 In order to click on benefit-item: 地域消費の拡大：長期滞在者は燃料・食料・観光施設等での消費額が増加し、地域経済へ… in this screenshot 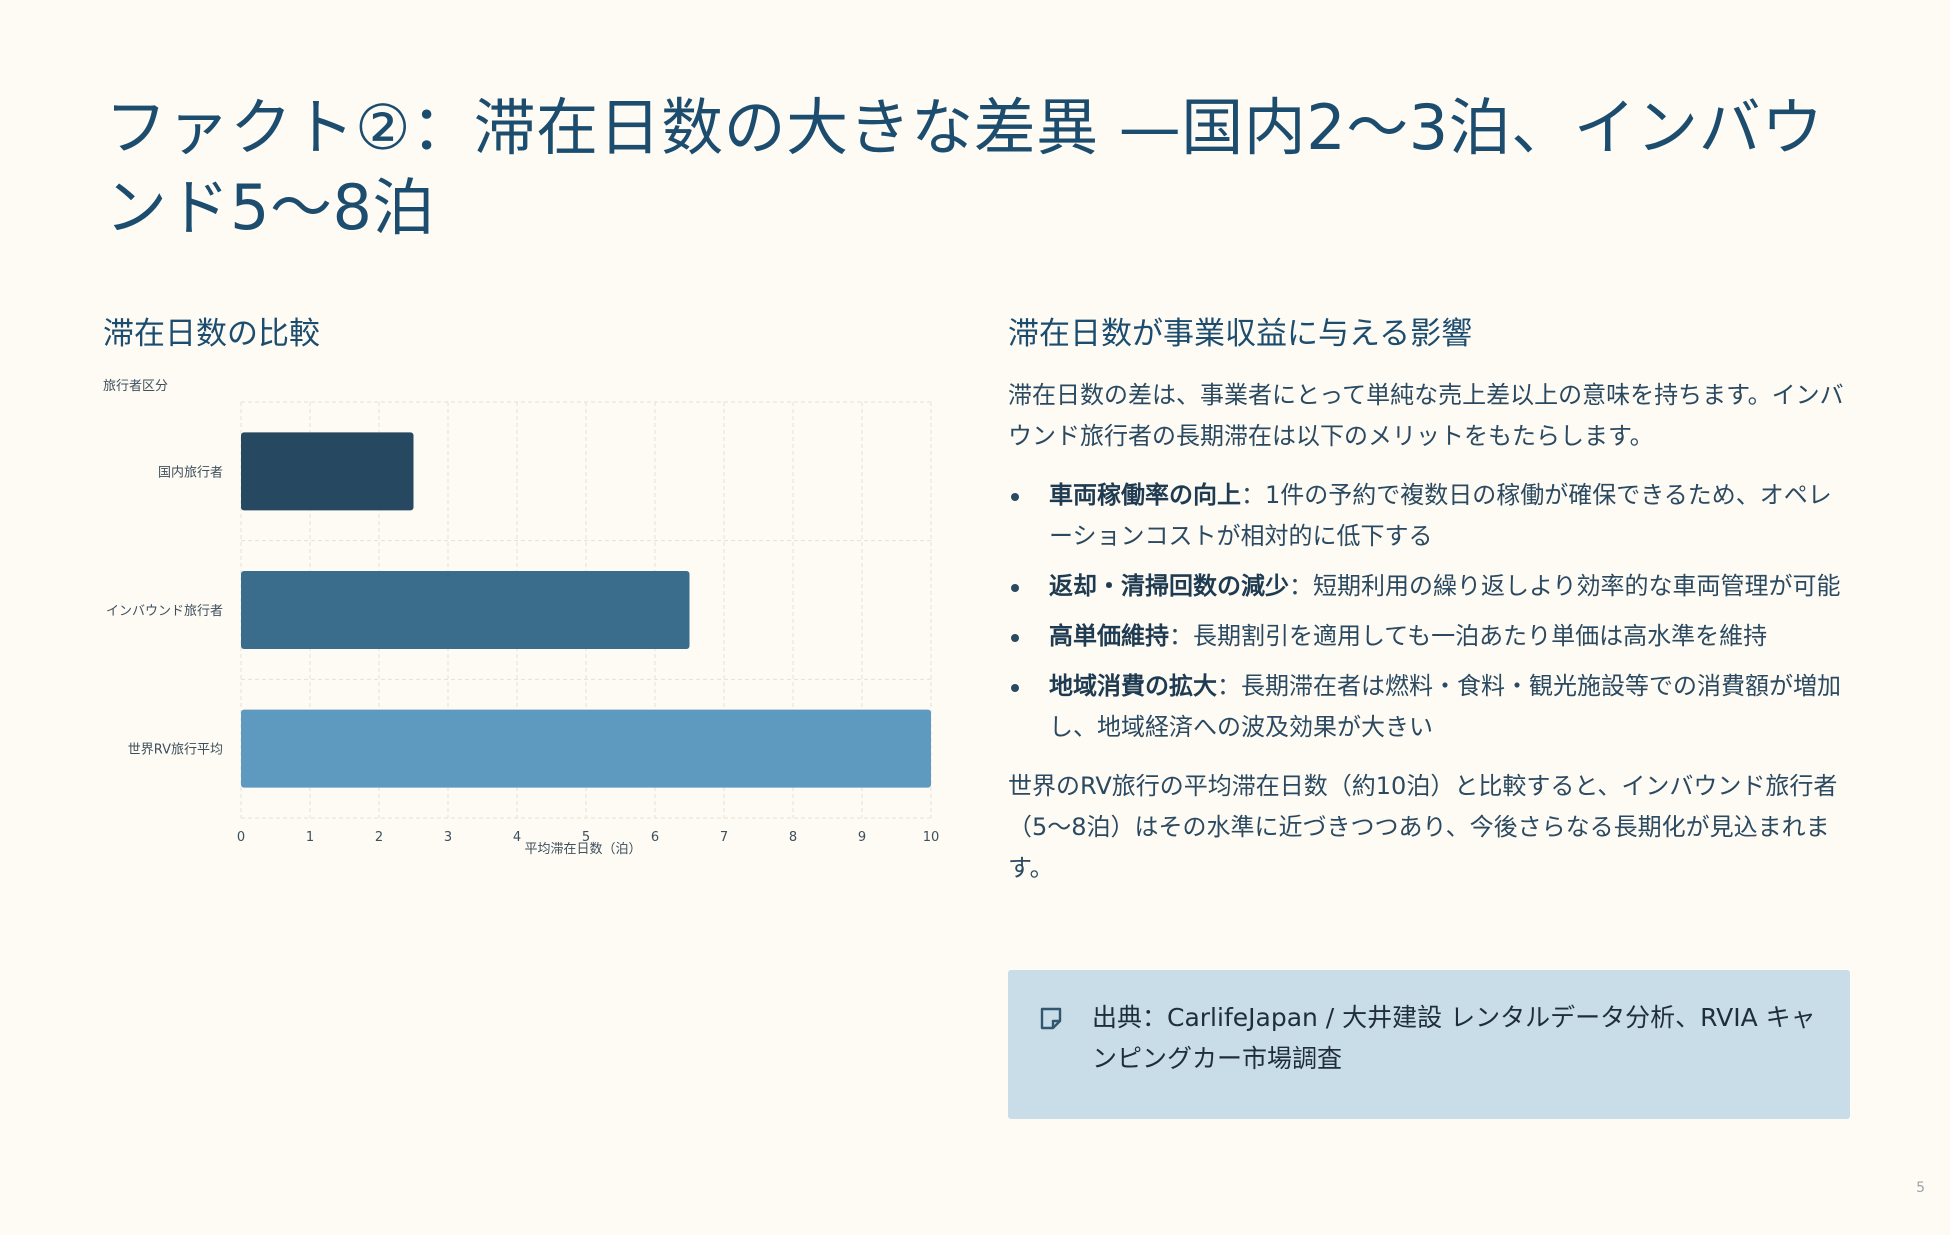, I will do `click(1430, 707)`.